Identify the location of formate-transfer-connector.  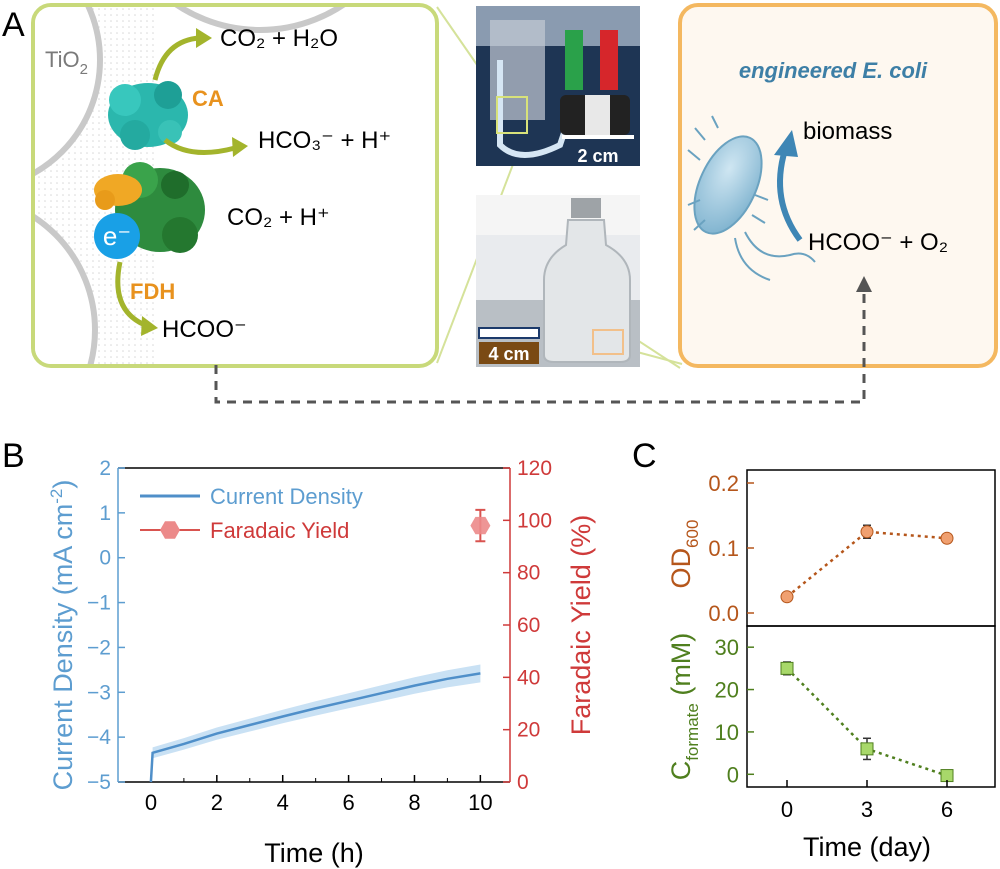
(540, 347).